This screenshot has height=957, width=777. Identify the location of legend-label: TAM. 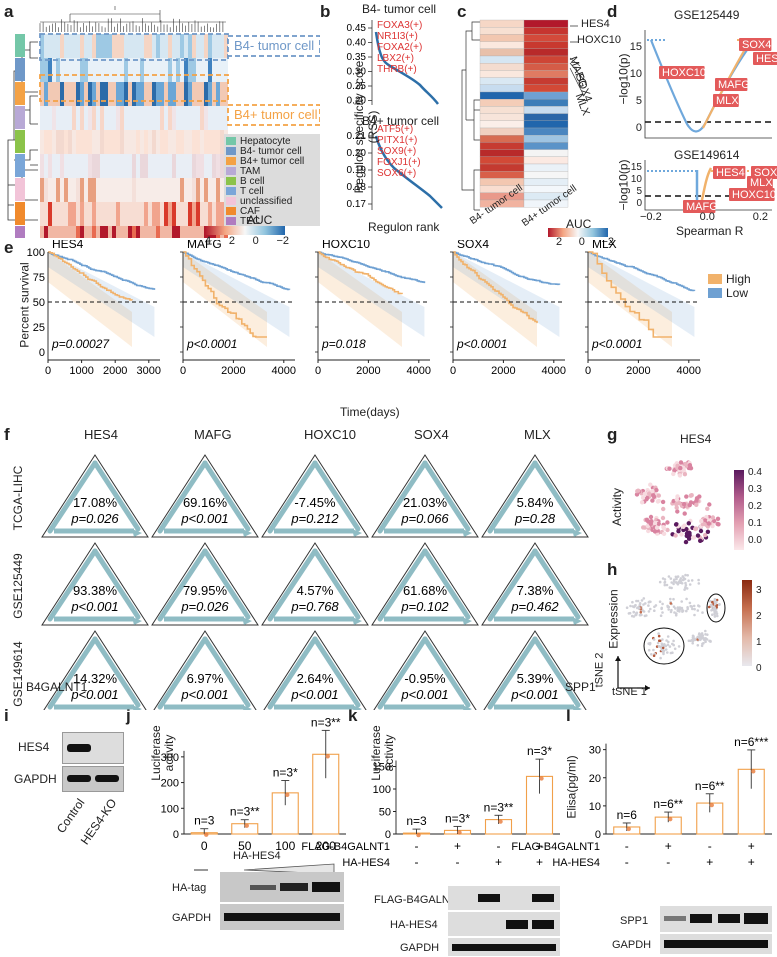
(250, 171).